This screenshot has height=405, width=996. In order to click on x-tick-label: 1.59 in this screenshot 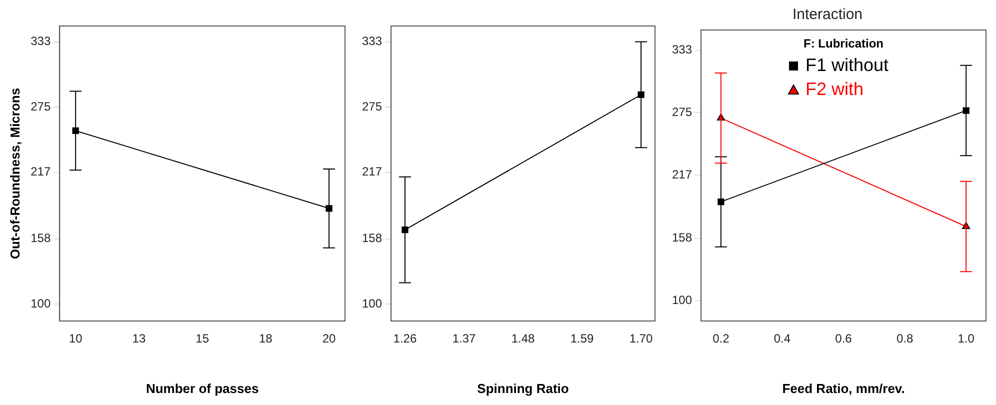, I will do `click(582, 339)`.